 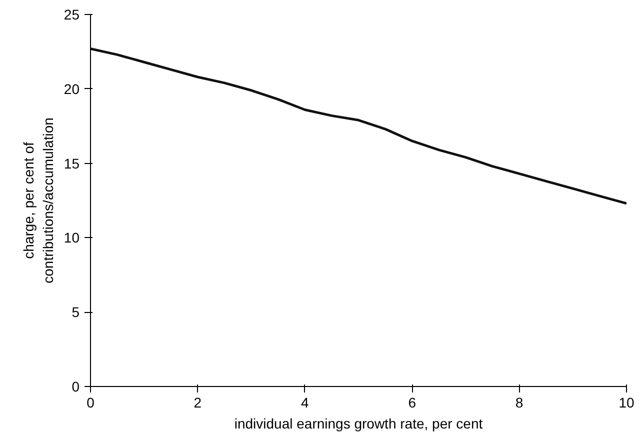 What do you see at coordinates (198, 402) in the screenshot?
I see `x-tick-label: 2` at bounding box center [198, 402].